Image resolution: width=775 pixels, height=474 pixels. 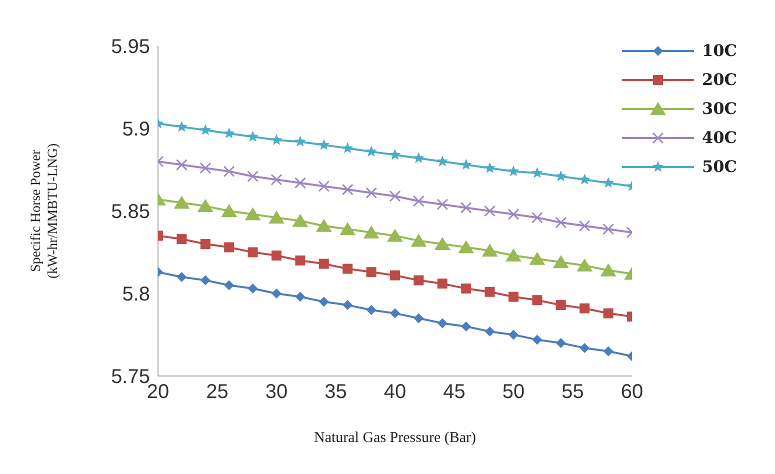 What do you see at coordinates (719, 79) in the screenshot?
I see `legend-label: 20C` at bounding box center [719, 79].